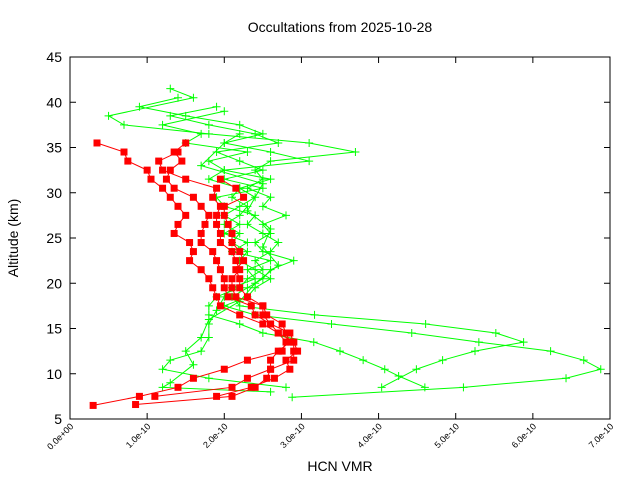 This screenshot has height=485, width=640. What do you see at coordinates (54, 283) in the screenshot?
I see `y-tick-label: 20` at bounding box center [54, 283].